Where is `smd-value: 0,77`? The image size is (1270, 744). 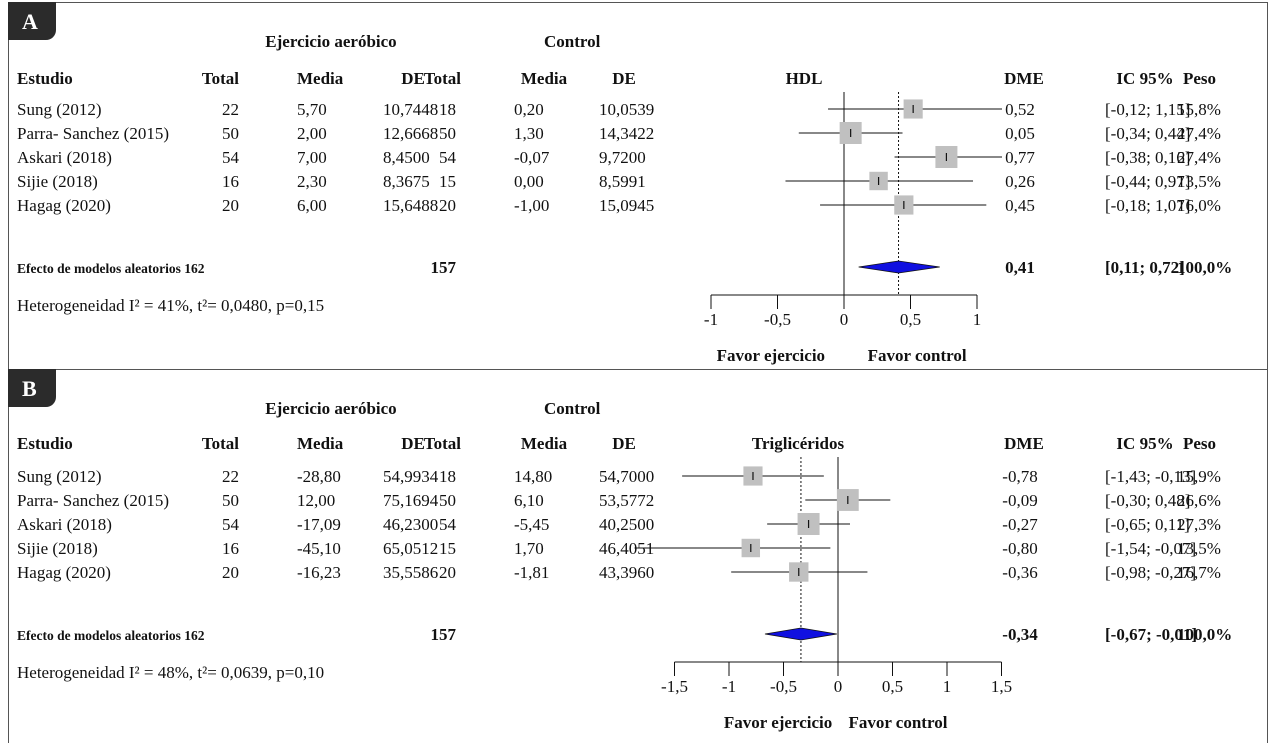
smd-value: 0,77 is located at coordinates (1020, 157).